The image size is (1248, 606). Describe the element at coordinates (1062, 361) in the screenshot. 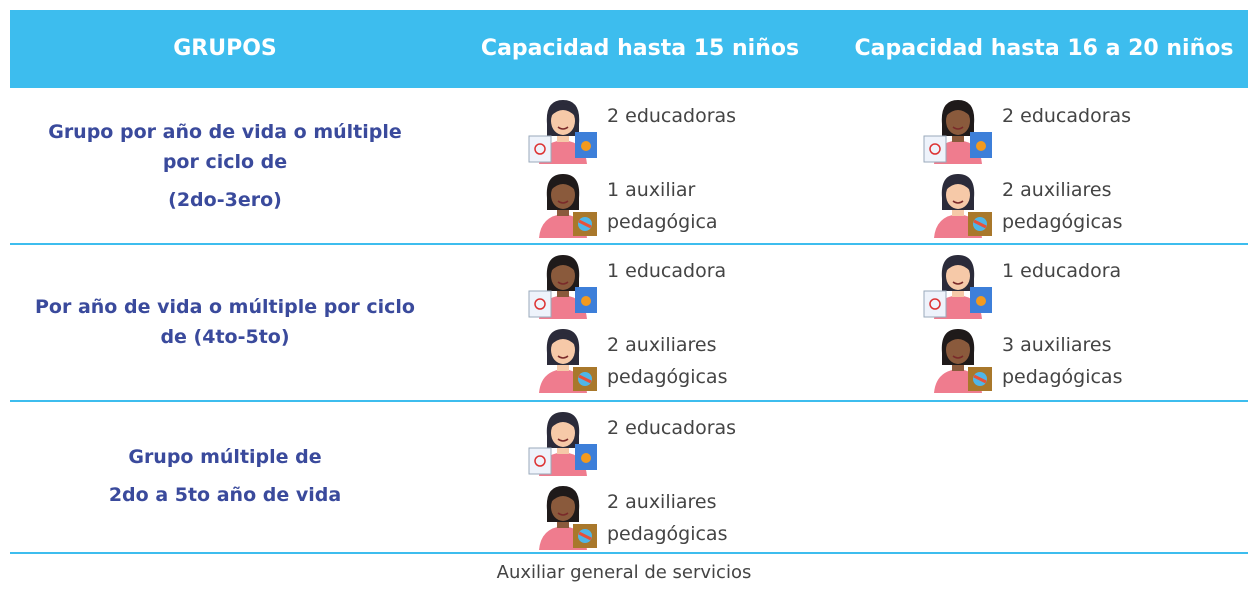

I see `staff-text: 3 auxiliares pedagógicas` at that location.